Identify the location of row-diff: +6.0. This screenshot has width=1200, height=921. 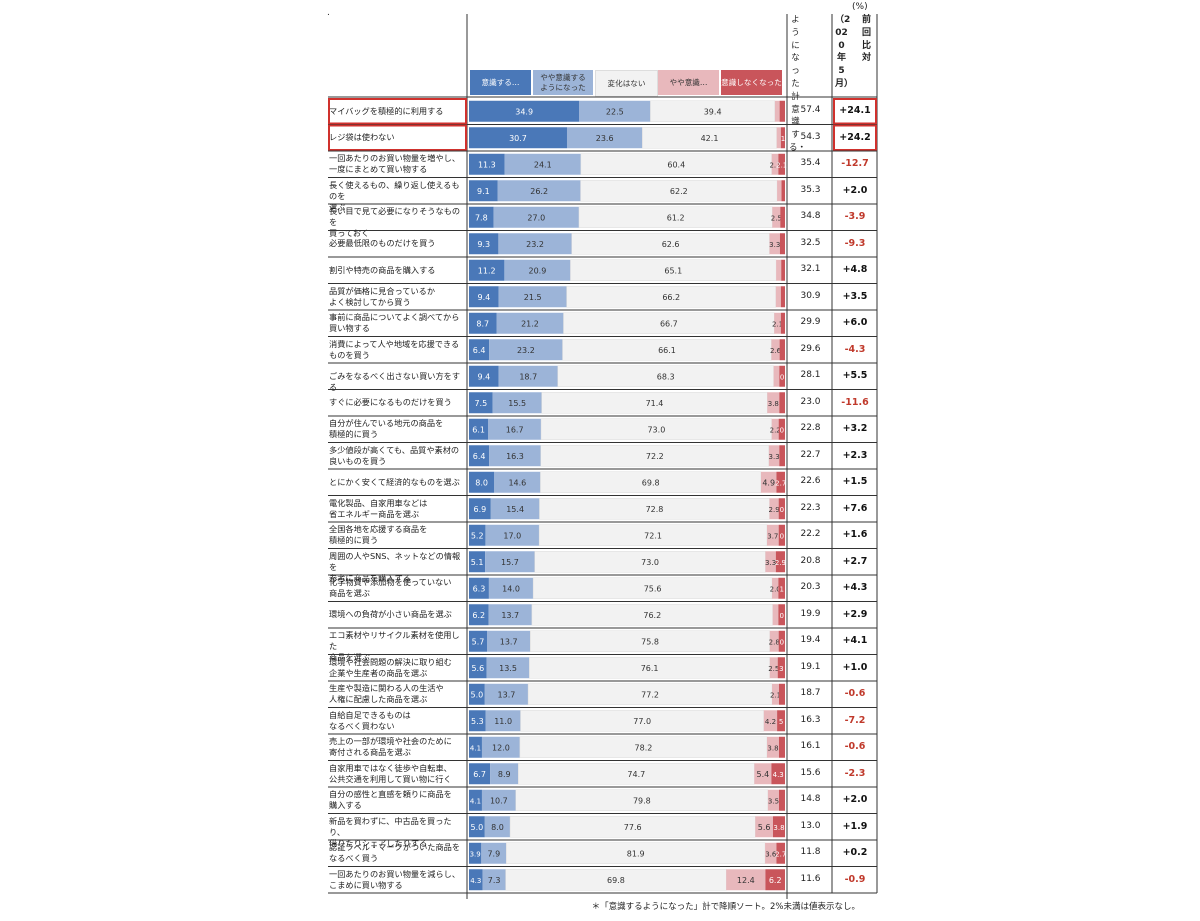
(855, 322).